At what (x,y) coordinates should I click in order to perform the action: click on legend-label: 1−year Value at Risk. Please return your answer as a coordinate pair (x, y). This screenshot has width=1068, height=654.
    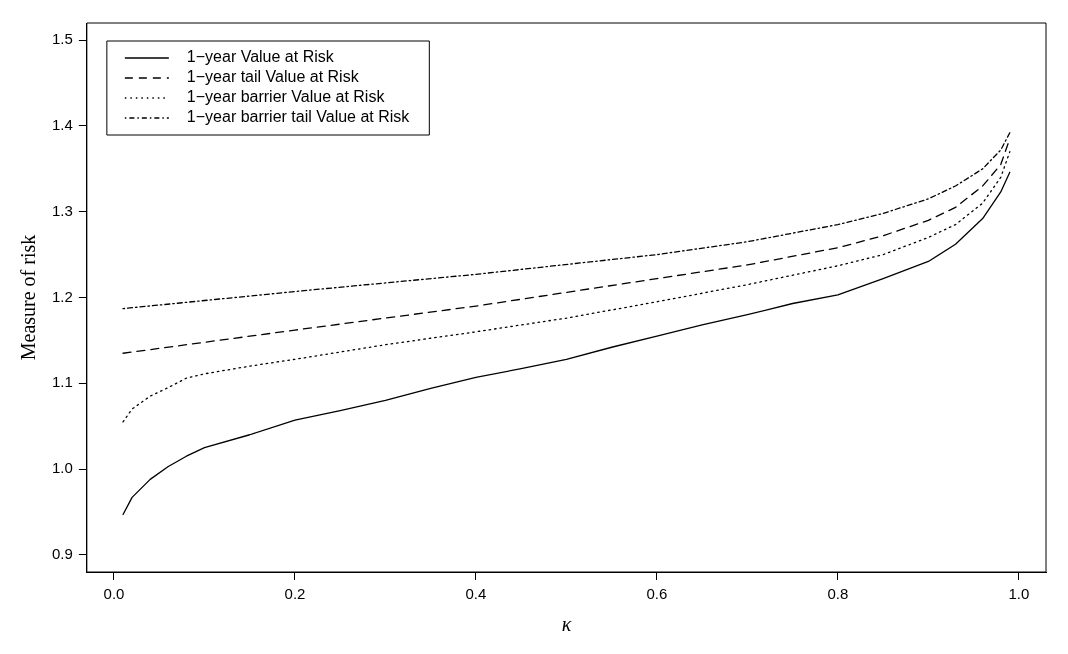
    Looking at the image, I should click on (260, 57).